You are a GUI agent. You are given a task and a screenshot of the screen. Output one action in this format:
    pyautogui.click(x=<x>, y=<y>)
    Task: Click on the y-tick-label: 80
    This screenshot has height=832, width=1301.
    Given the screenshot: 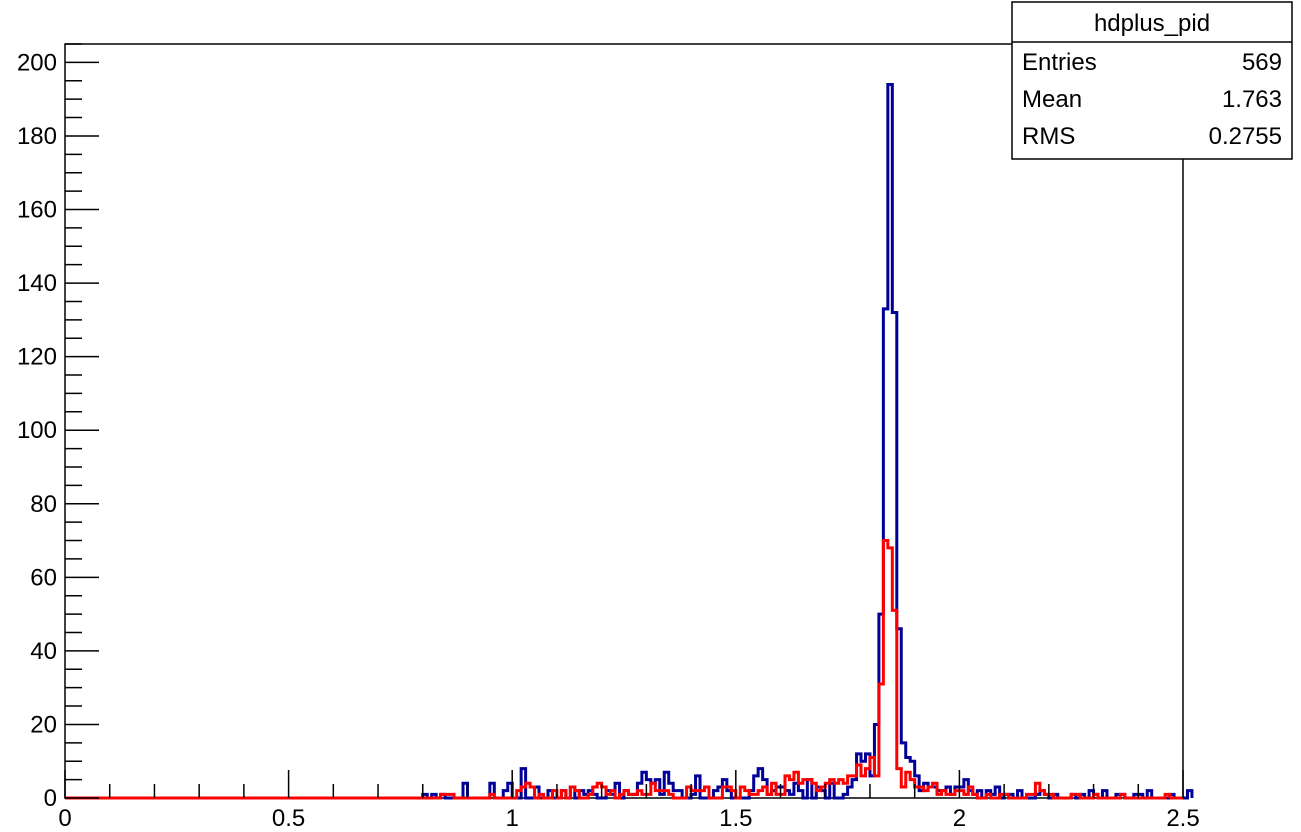 What is the action you would take?
    pyautogui.click(x=43, y=504)
    